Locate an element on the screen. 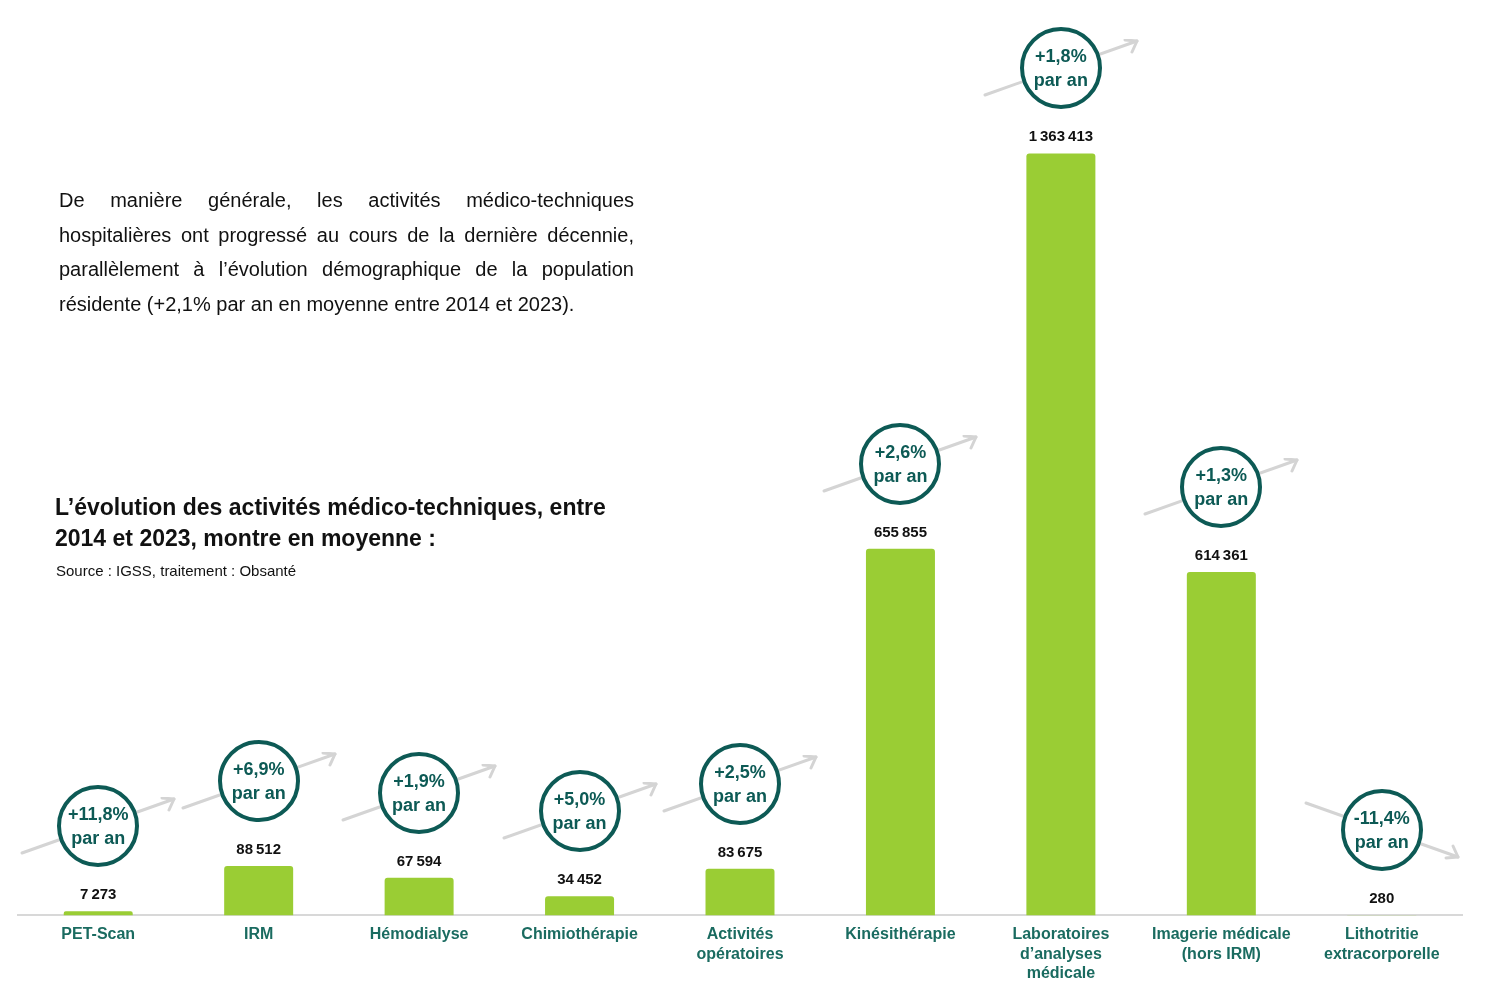 The height and width of the screenshot is (1005, 1486). data-label: 34 452 is located at coordinates (579, 879).